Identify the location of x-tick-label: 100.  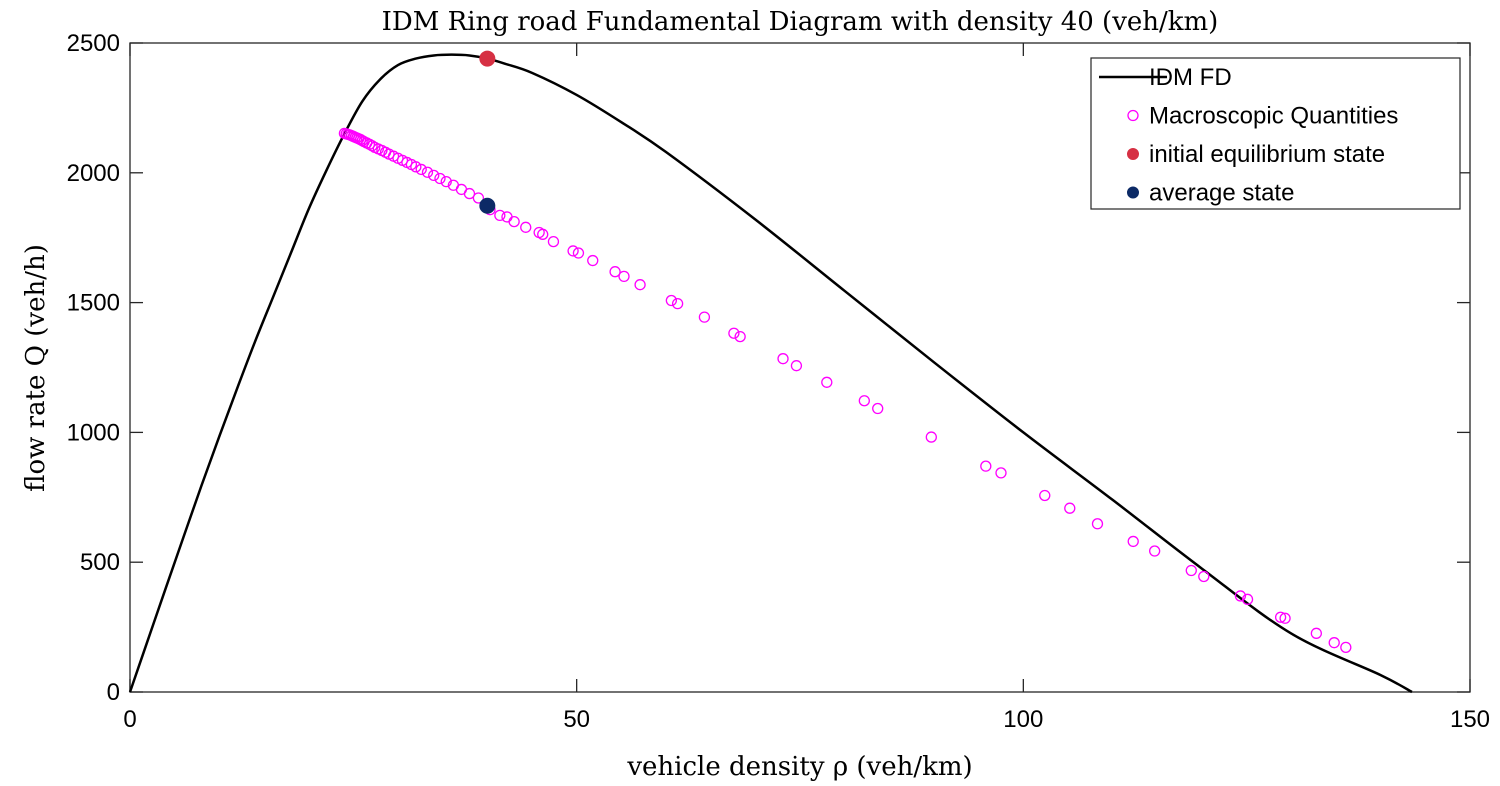
(1023, 719).